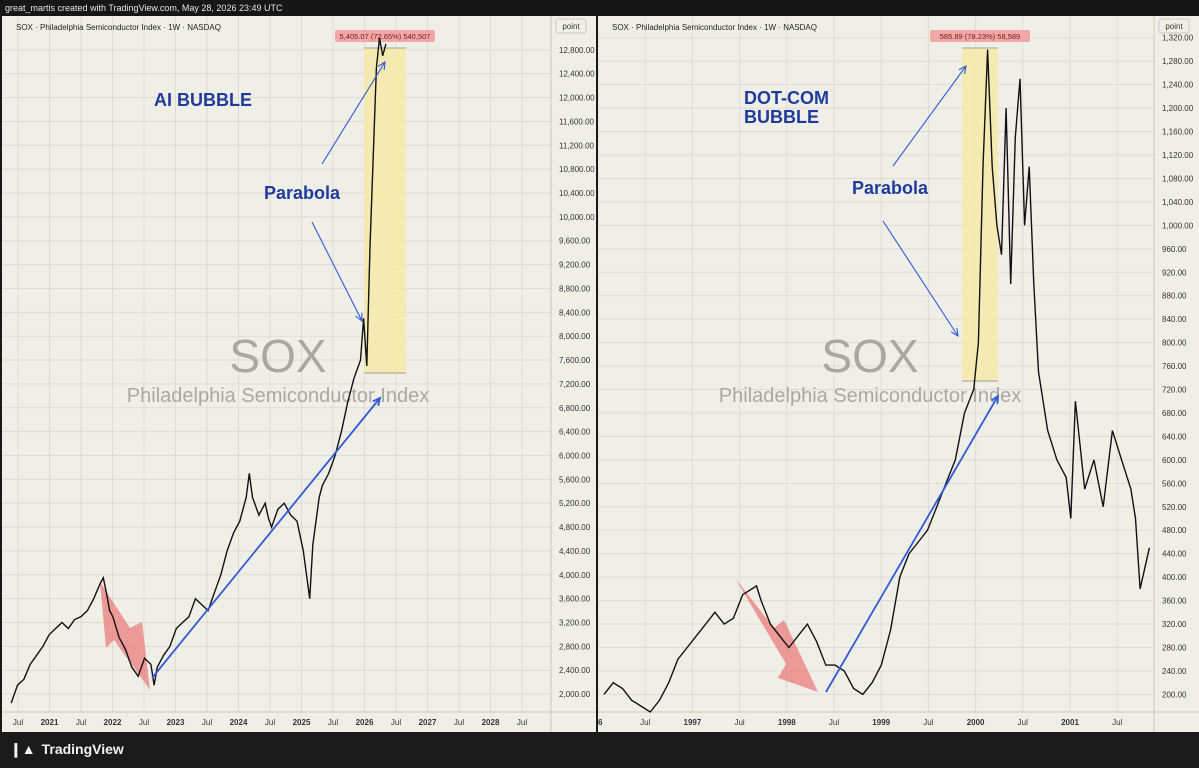  What do you see at coordinates (600, 722) in the screenshot?
I see `x-tick-label: 96` at bounding box center [600, 722].